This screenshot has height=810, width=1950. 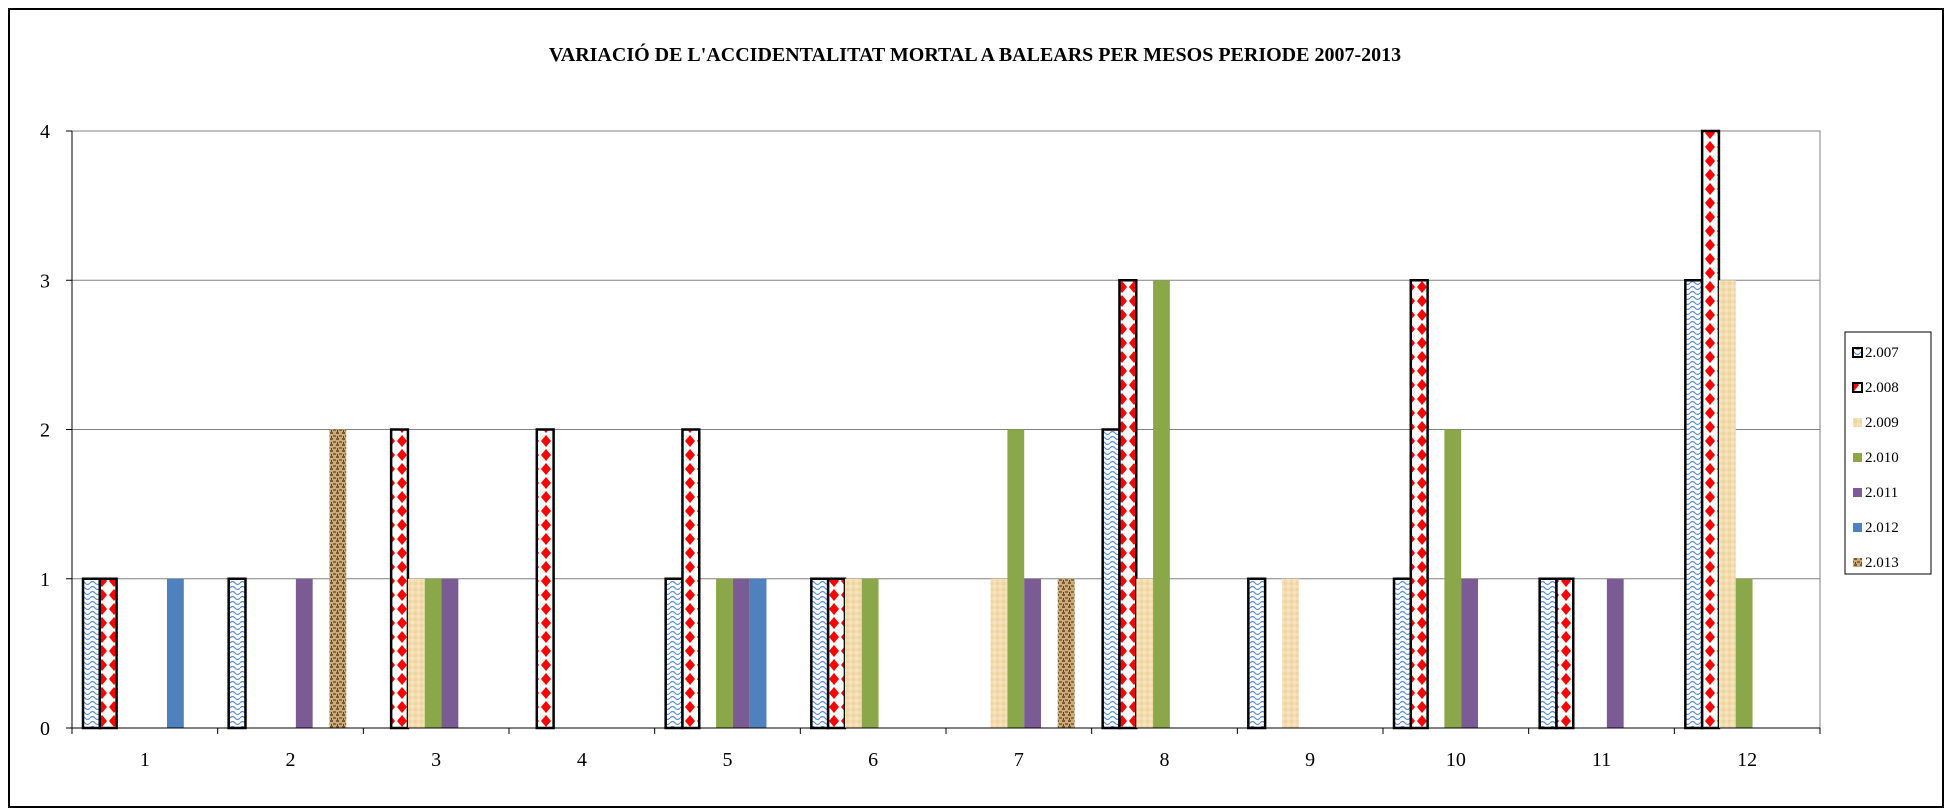 What do you see at coordinates (436, 760) in the screenshot?
I see `x-tick-label: 3` at bounding box center [436, 760].